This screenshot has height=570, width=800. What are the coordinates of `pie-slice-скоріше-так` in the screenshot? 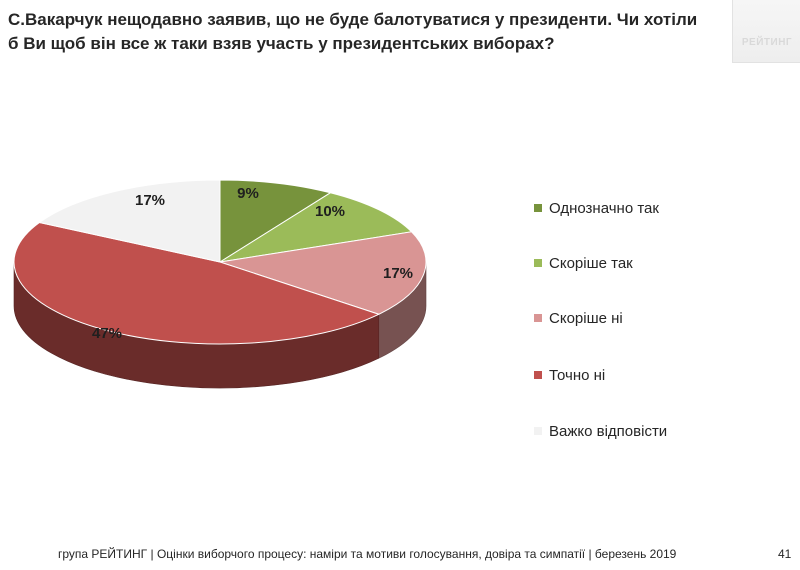 It's located at (316, 227).